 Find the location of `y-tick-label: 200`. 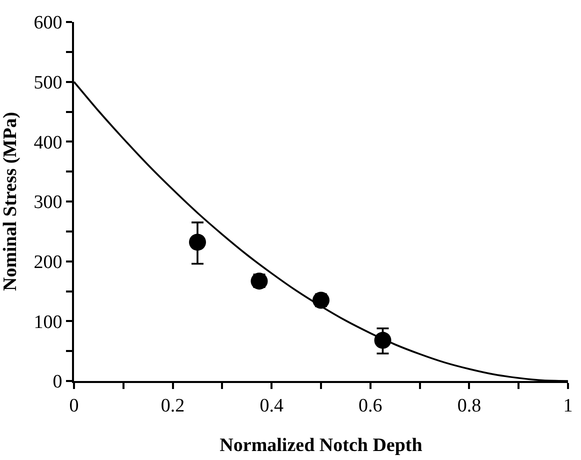

y-tick-label: 200 is located at coordinates (48, 262).